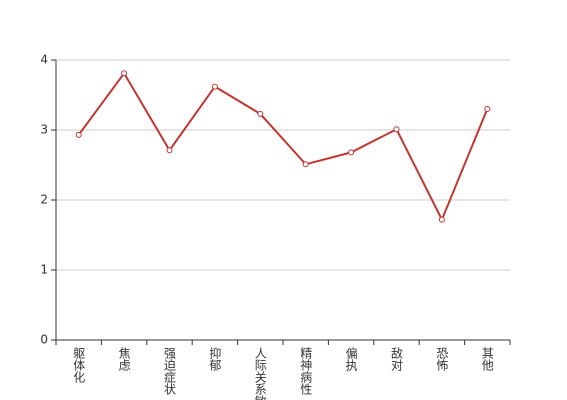 Image resolution: width=567 pixels, height=400 pixels. What do you see at coordinates (442, 359) in the screenshot?
I see `x-tick-label: 恐怖` at bounding box center [442, 359].